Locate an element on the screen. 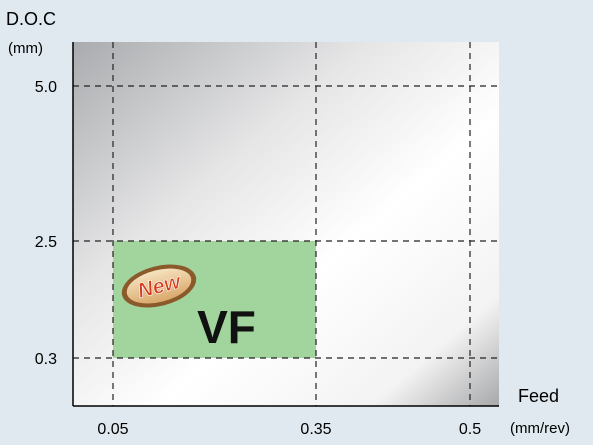 This screenshot has width=593, height=445. y-axis-unit: (mm) is located at coordinates (25, 48).